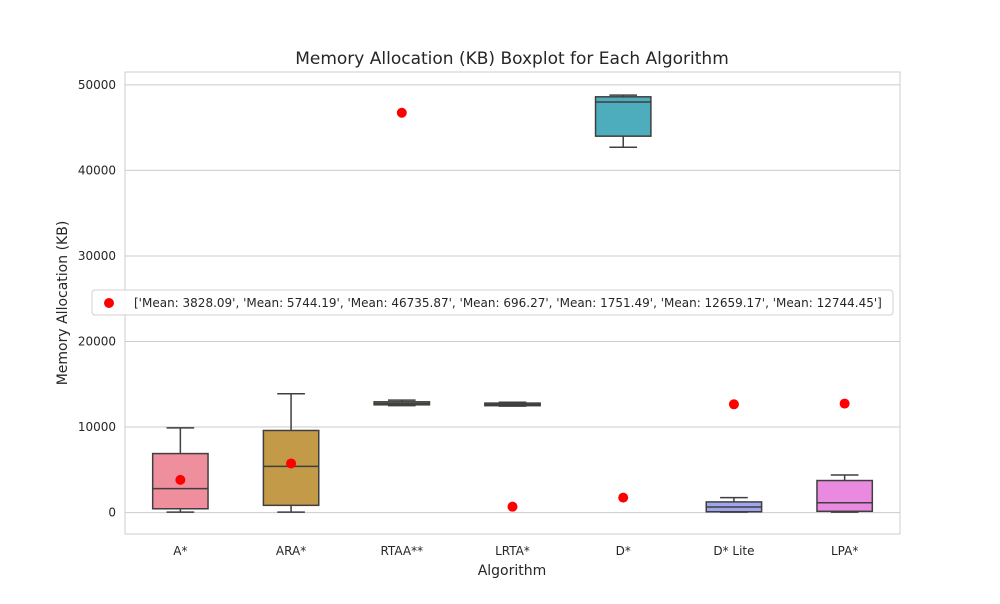 This screenshot has height=604, width=1000. I want to click on x-tick-label: RTAA**, so click(401, 551).